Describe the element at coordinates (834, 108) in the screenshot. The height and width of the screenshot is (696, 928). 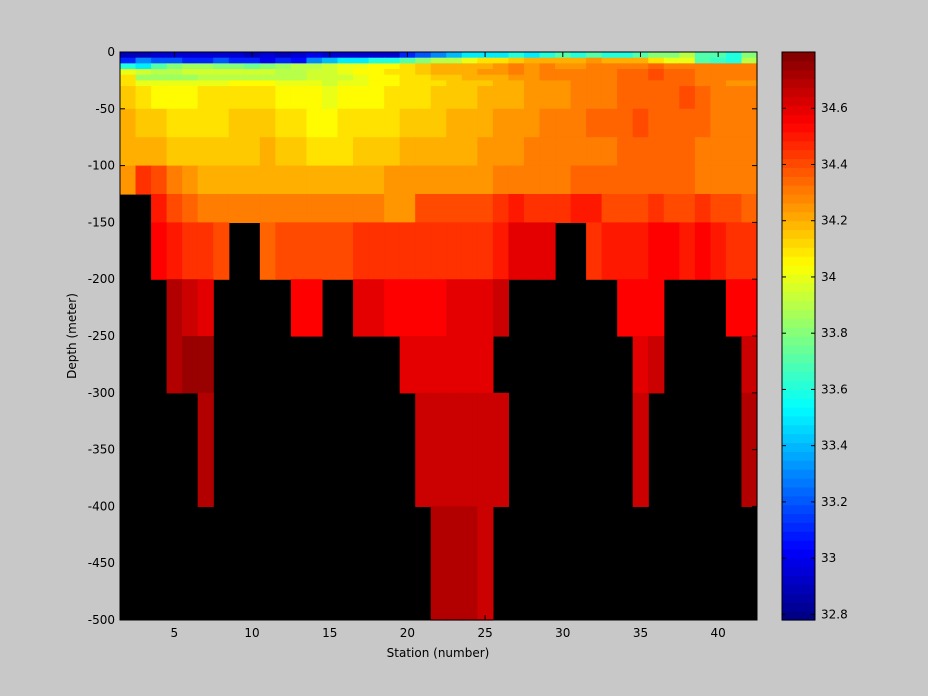
I see `colorbar-tick-label: 34.6` at that location.